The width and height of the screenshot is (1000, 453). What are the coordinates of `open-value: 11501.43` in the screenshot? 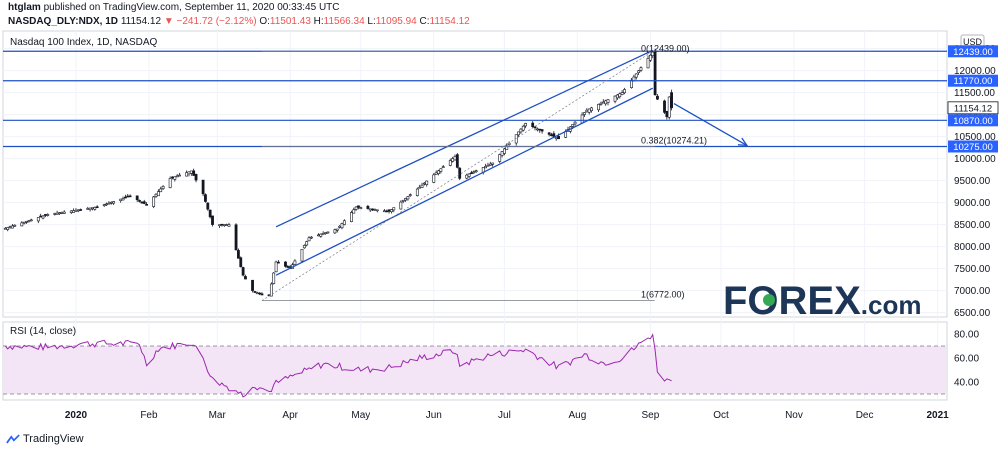 It's located at (290, 21).